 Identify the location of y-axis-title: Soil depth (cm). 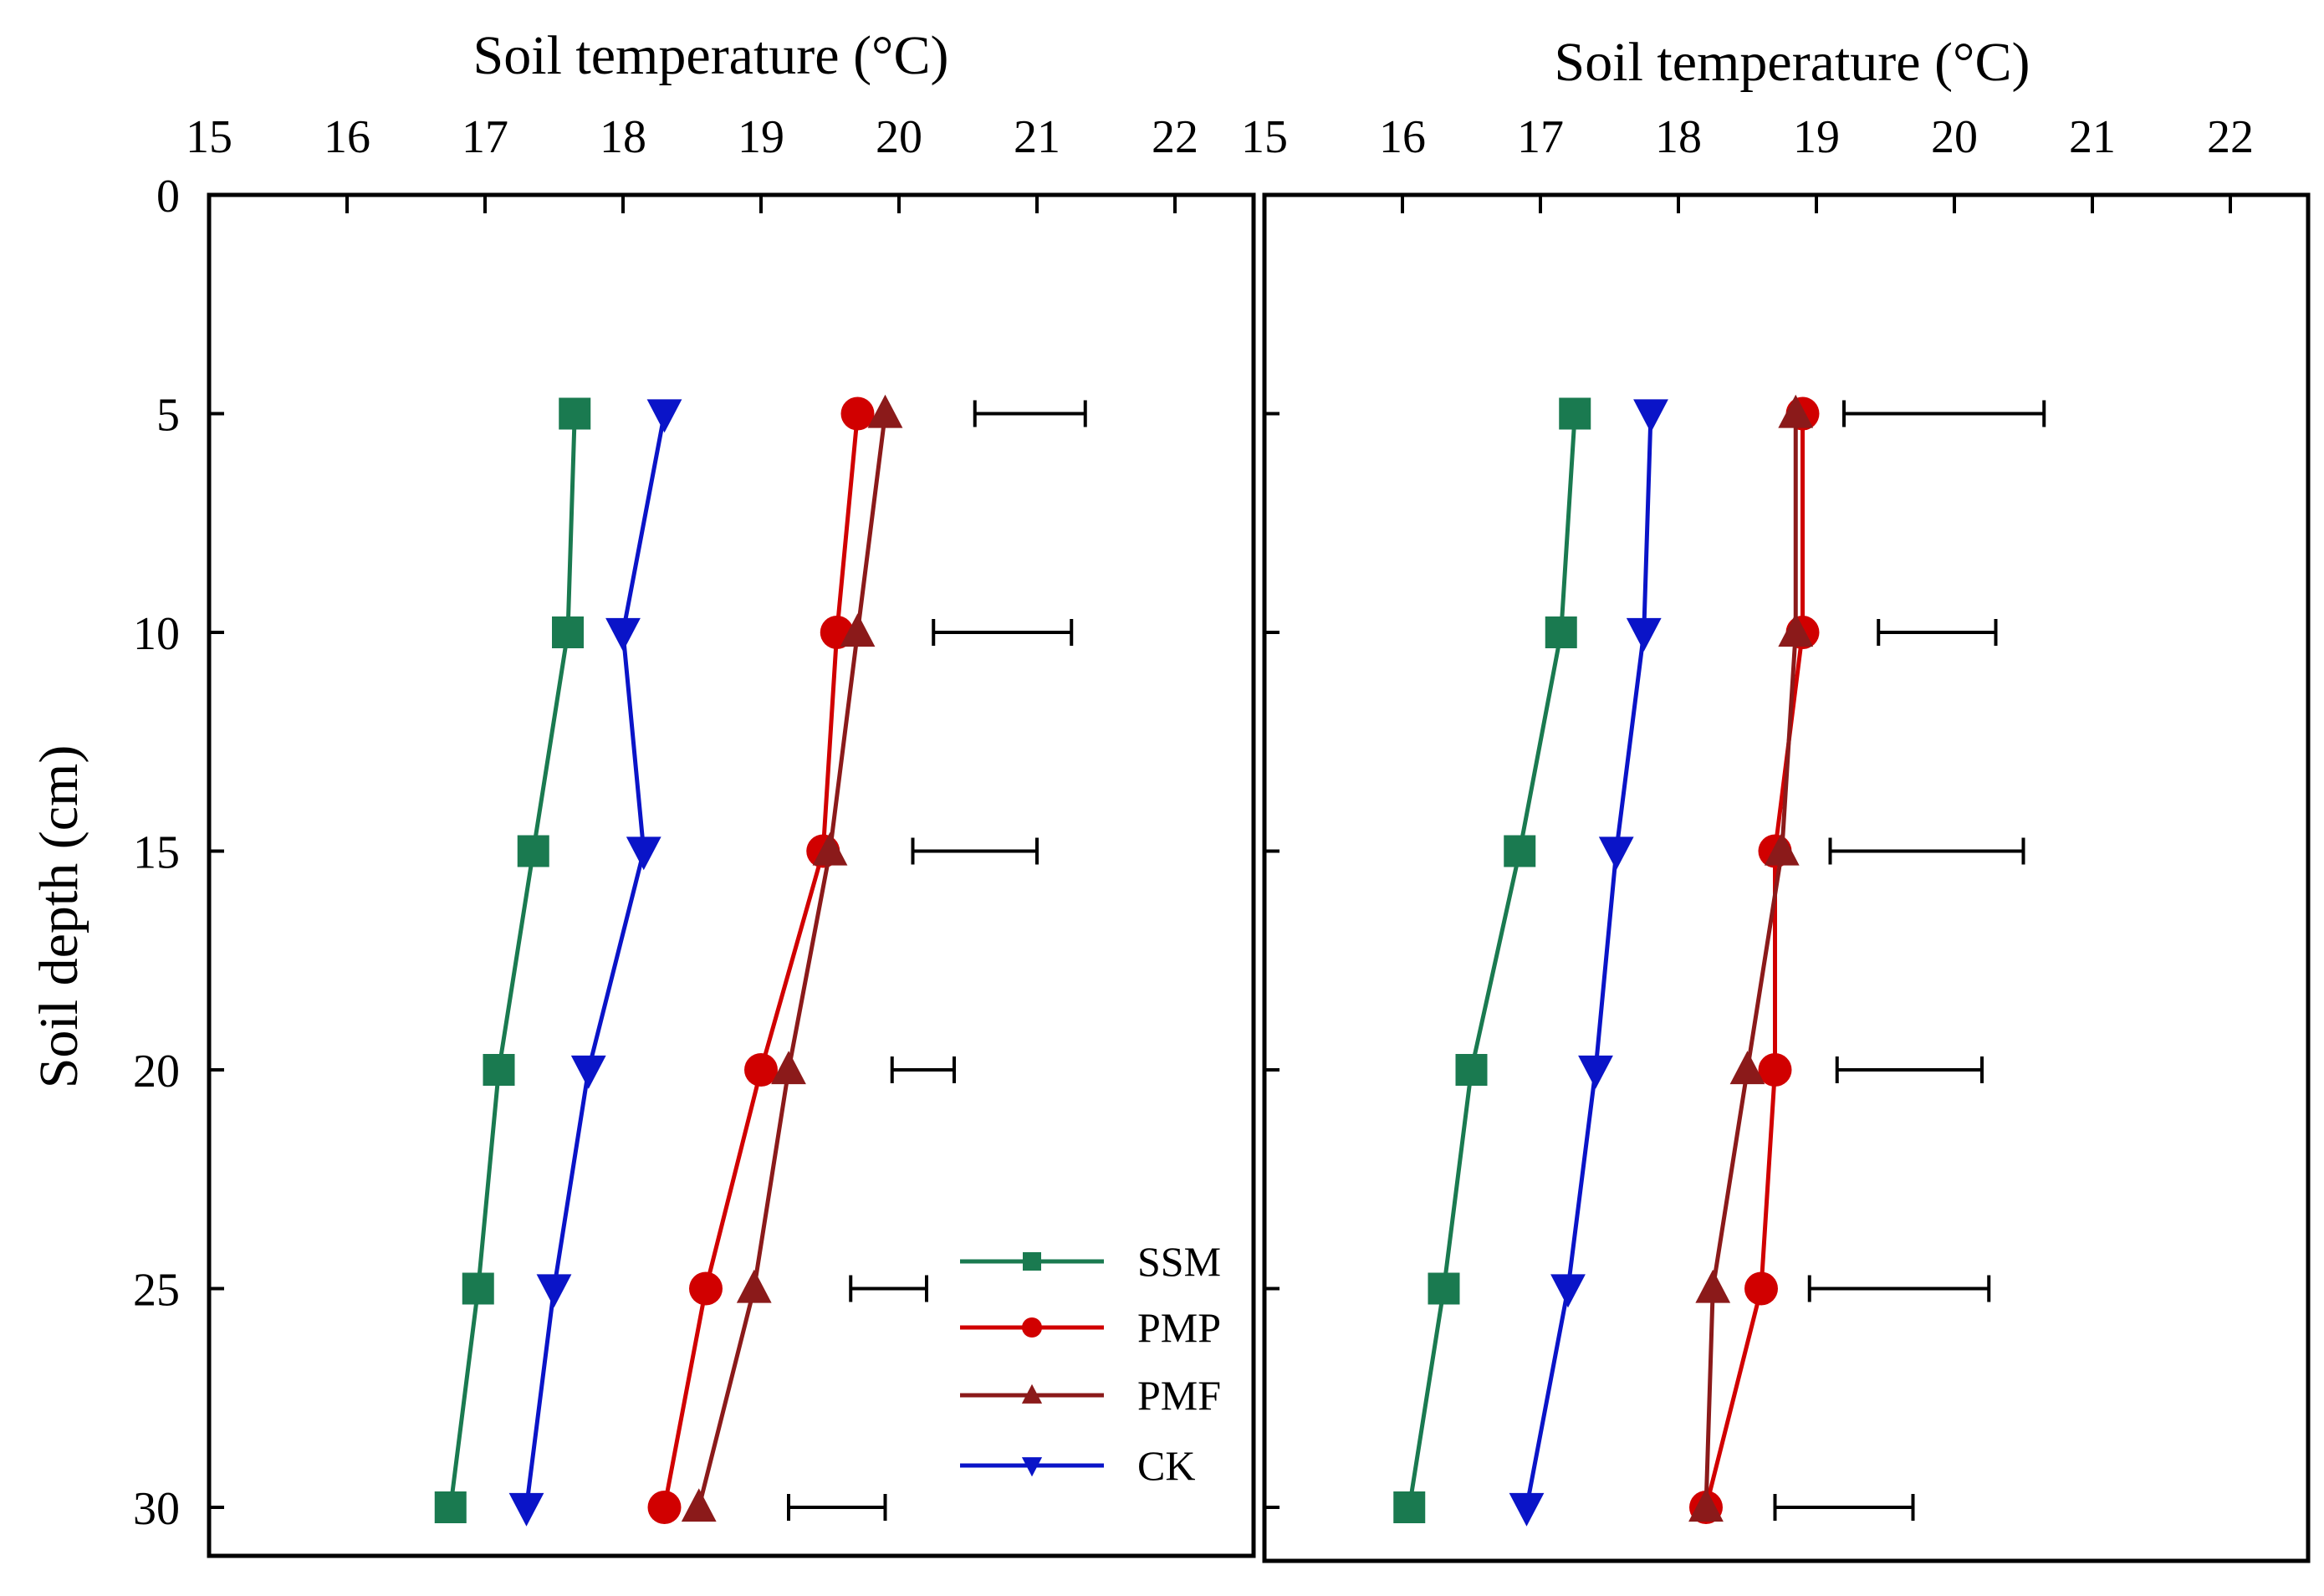
(58, 917).